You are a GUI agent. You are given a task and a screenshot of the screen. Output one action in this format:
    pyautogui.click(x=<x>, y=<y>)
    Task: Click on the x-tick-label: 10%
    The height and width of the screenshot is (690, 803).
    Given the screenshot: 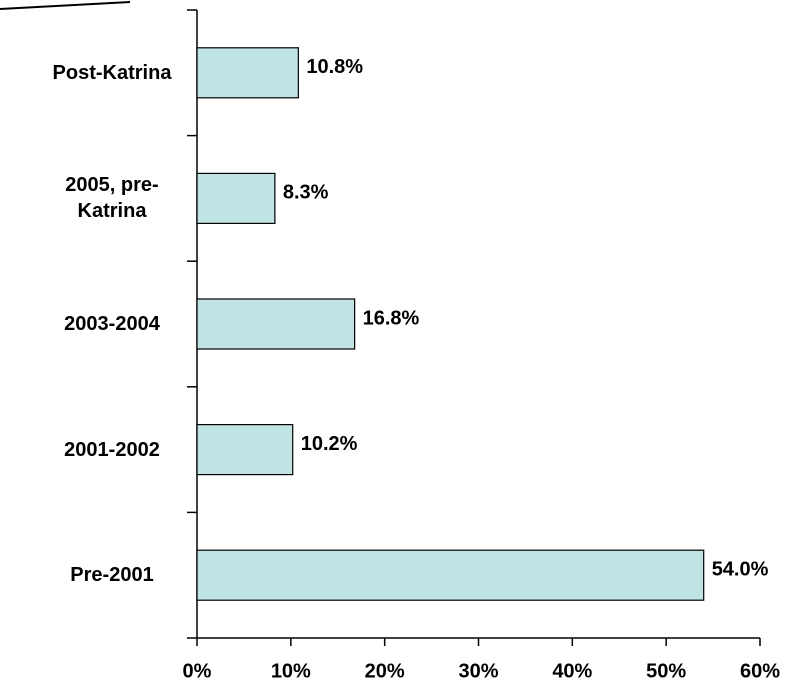 What is the action you would take?
    pyautogui.click(x=291, y=671)
    